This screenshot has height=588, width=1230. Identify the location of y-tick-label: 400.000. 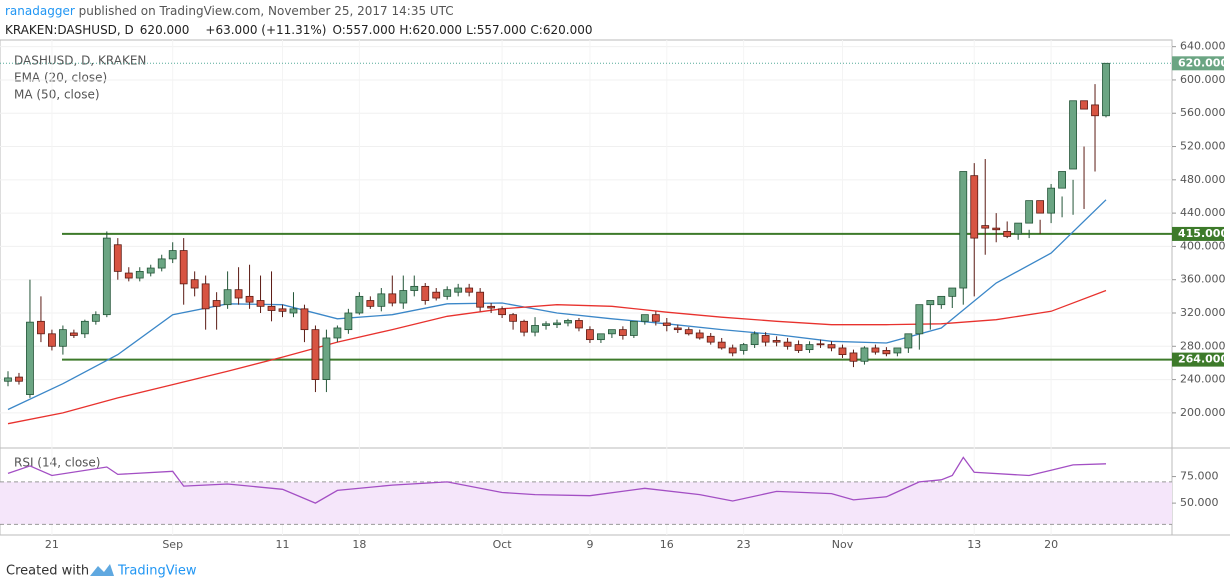
(1203, 245).